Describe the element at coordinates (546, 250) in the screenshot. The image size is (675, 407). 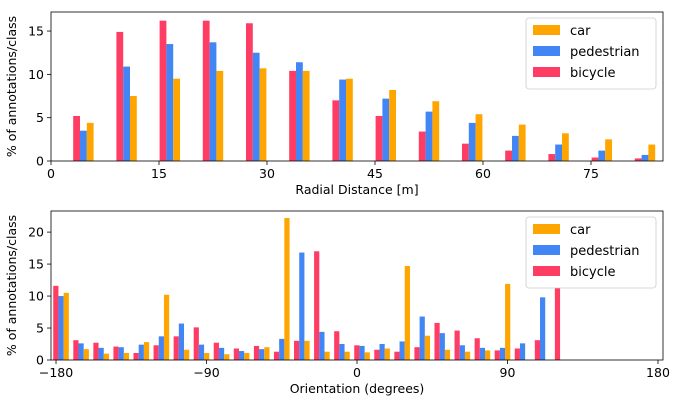
I see `legend-swatch-pedestrian` at that location.